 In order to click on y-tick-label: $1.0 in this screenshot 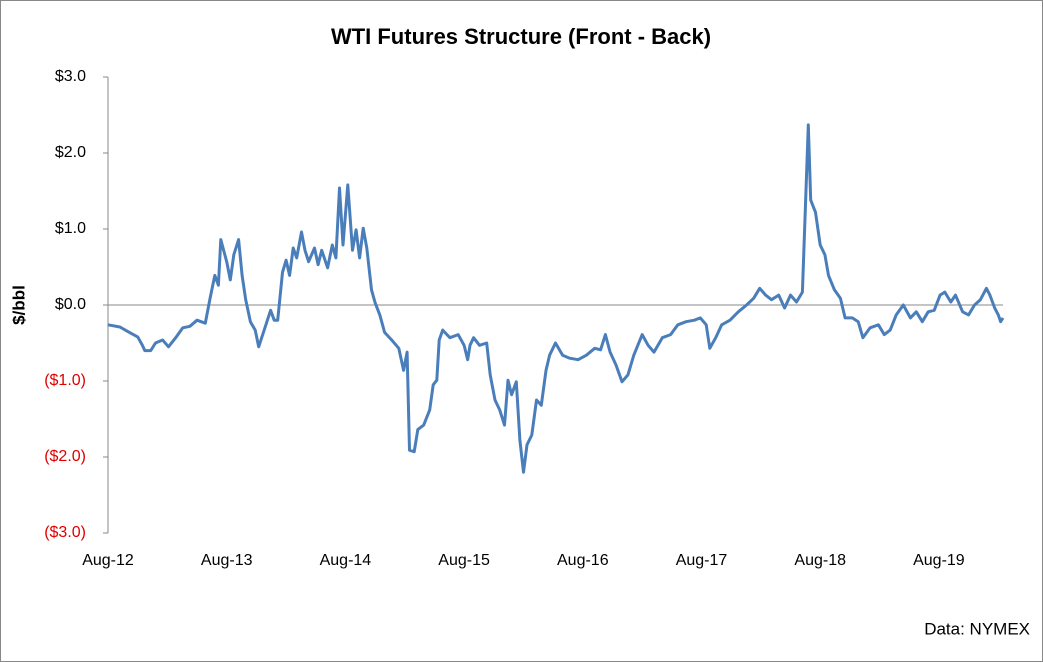, I will do `click(70, 228)`.